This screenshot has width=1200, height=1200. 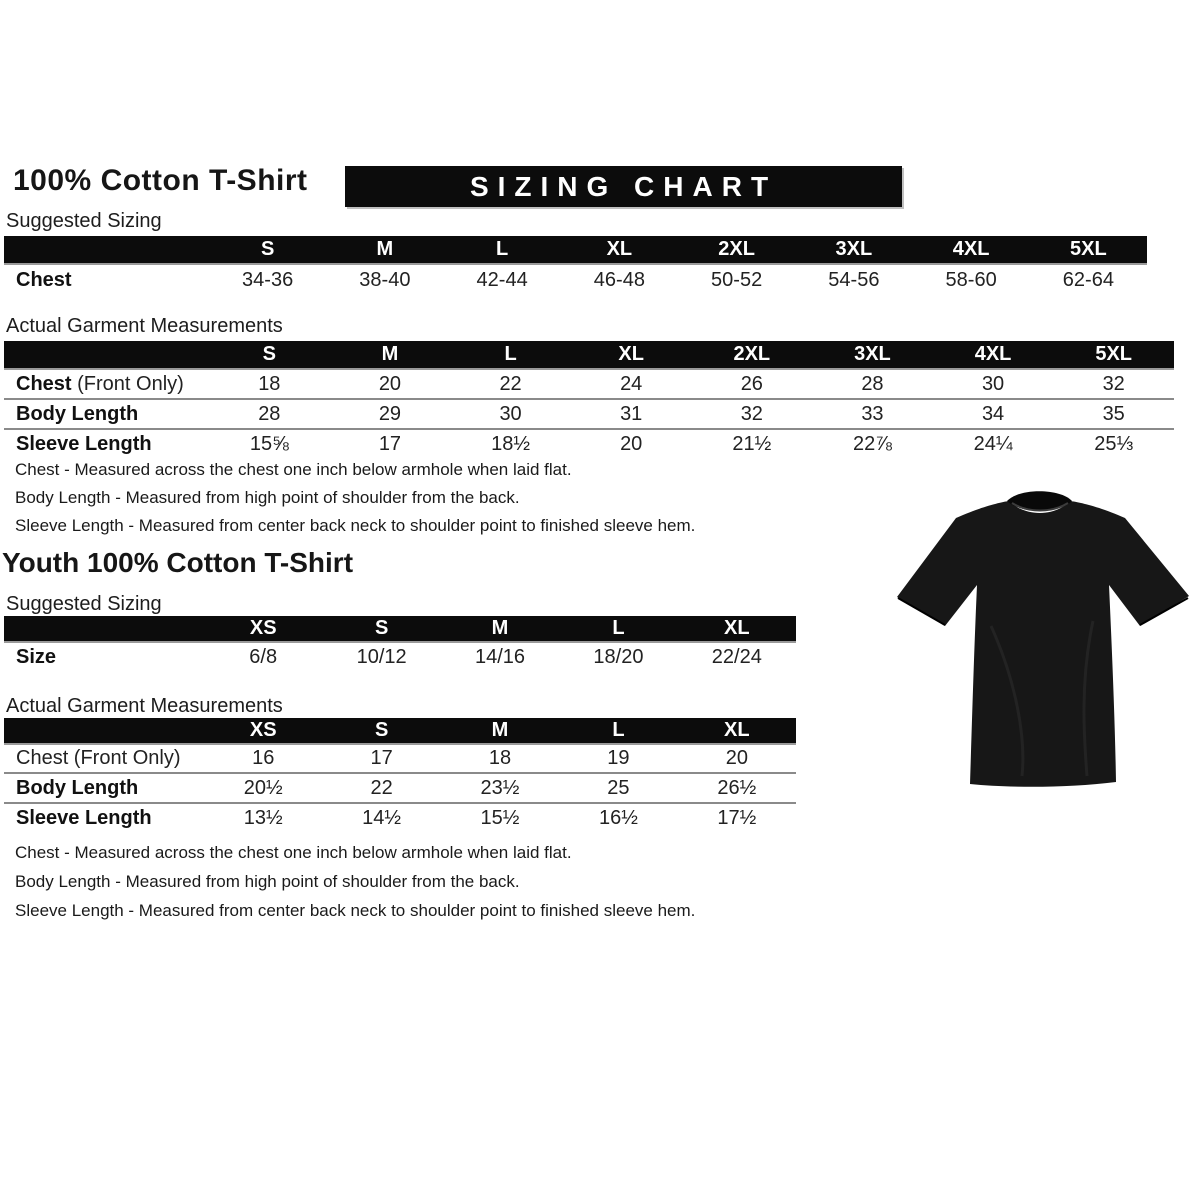 I want to click on measurement-cell: 17½, so click(x=737, y=817).